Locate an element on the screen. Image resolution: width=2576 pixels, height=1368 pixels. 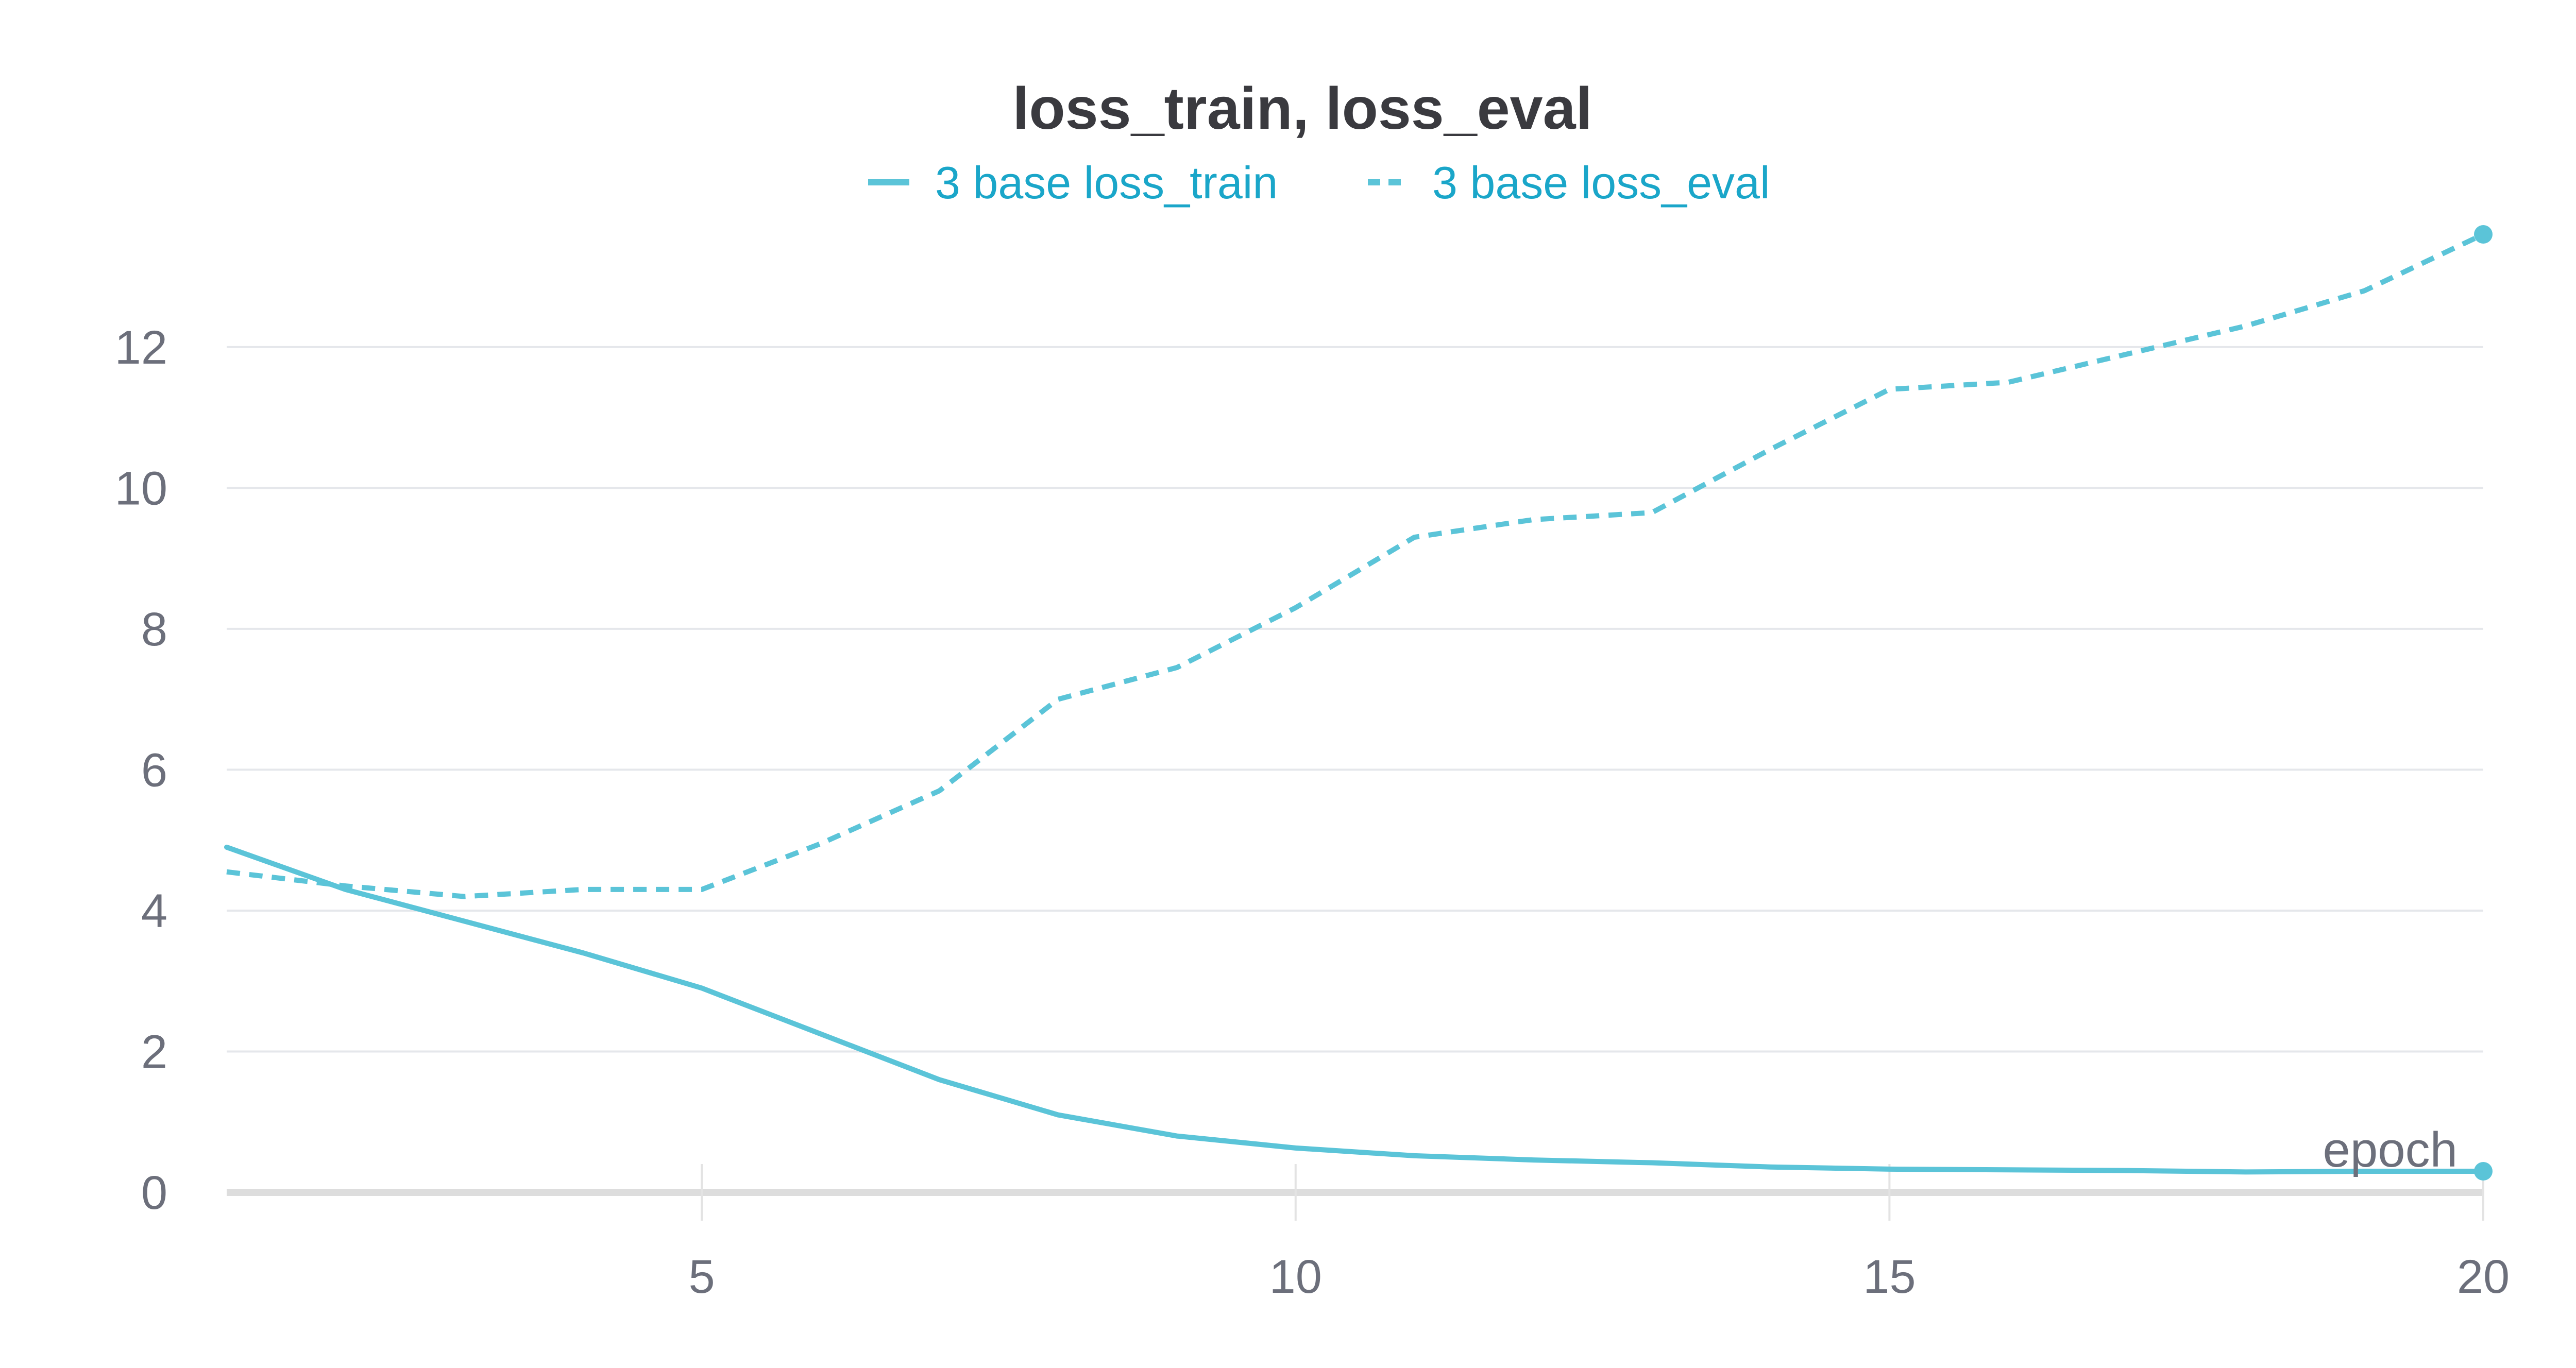
y-tick-label: 12 is located at coordinates (141, 347).